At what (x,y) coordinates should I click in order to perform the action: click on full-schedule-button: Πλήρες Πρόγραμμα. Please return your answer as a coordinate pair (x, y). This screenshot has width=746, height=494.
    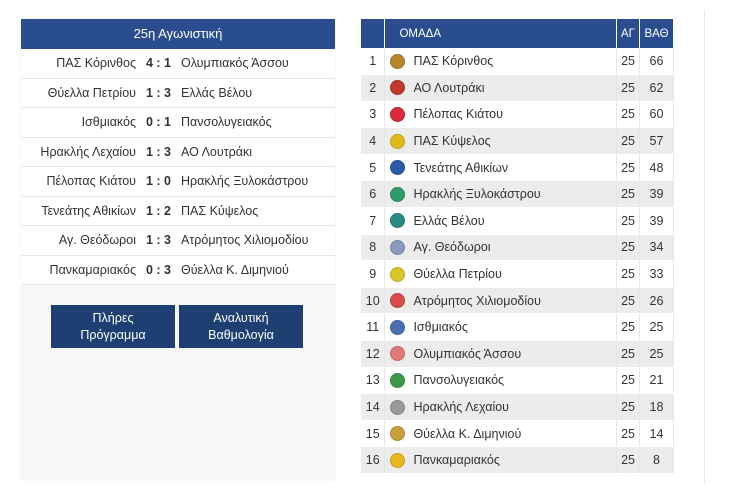
    Looking at the image, I should click on (113, 326).